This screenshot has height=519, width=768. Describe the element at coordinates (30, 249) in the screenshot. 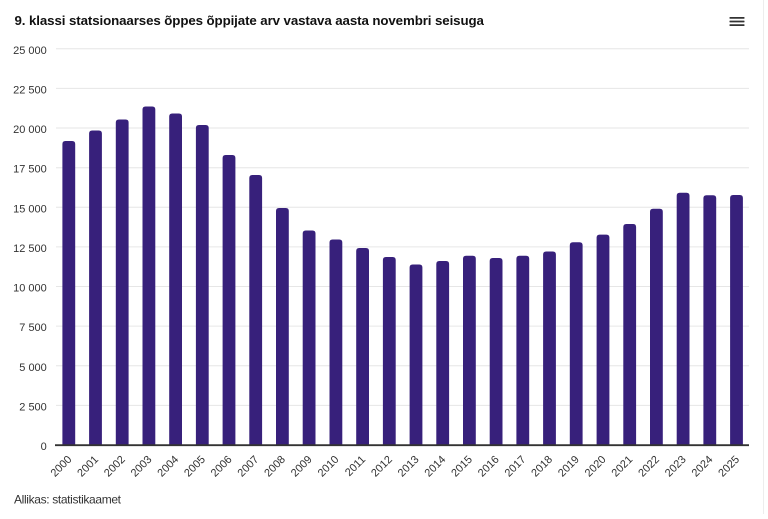

I see `svg-text: 12 500` at that location.